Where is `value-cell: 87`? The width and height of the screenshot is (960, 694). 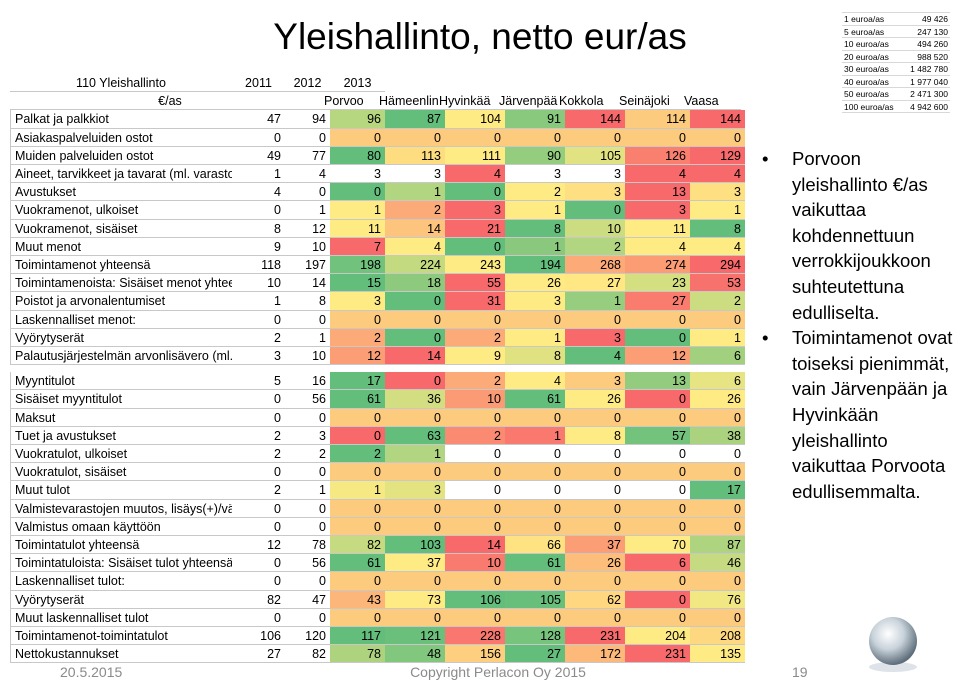 value-cell: 87 is located at coordinates (717, 545).